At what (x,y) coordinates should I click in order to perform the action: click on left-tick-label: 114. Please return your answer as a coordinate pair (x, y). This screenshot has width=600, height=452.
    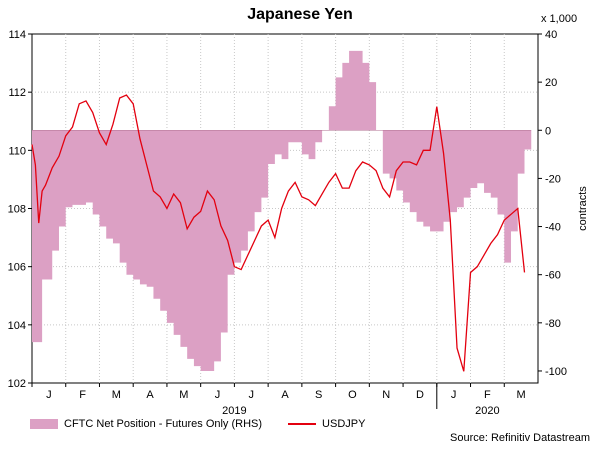
    Looking at the image, I should click on (17, 35).